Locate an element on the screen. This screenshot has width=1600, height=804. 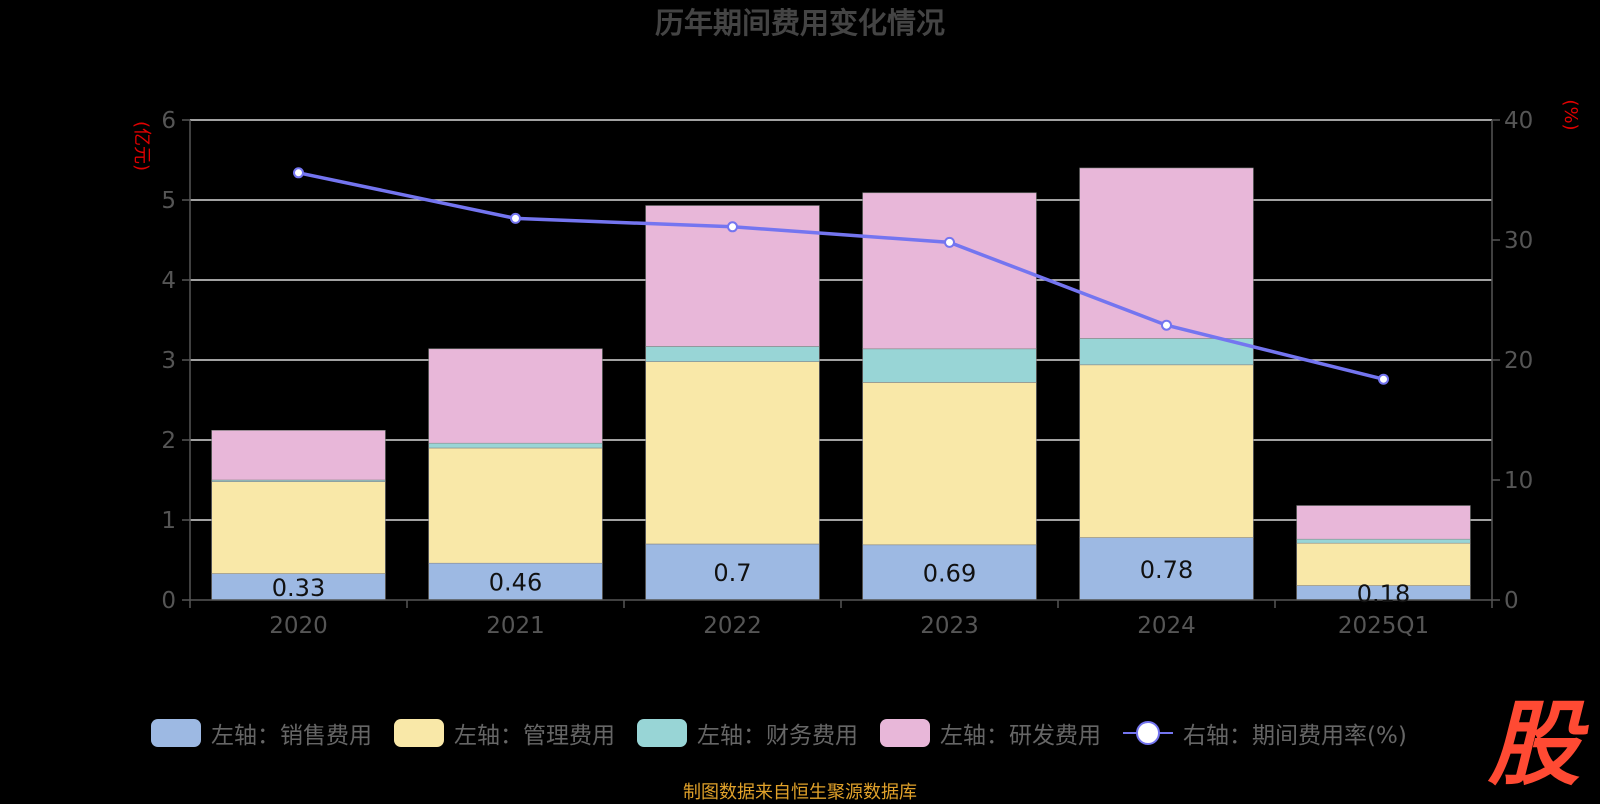
legend-item-sales: 左轴：销售费用 is located at coordinates (261, 733).